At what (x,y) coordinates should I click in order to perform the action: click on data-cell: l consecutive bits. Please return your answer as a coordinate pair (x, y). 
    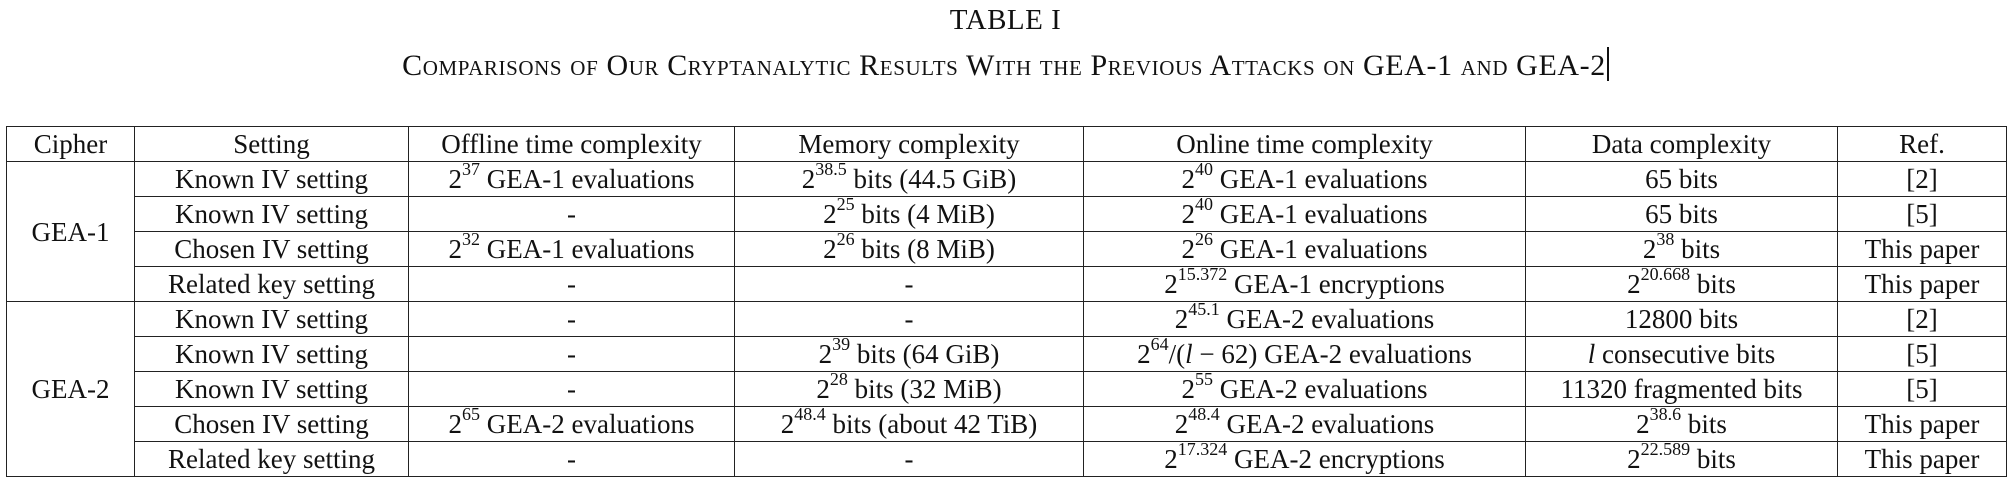
    Looking at the image, I should click on (1681, 354).